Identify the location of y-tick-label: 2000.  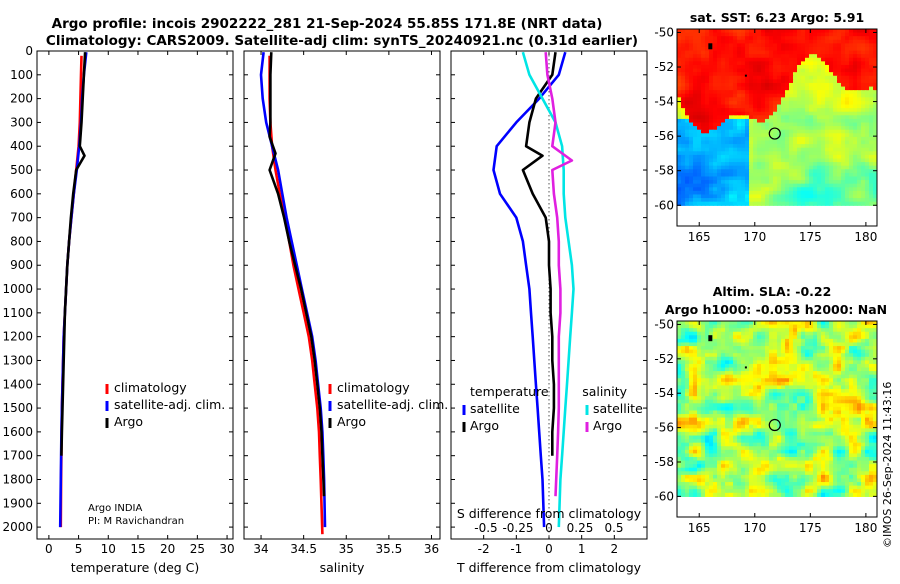
(17, 527).